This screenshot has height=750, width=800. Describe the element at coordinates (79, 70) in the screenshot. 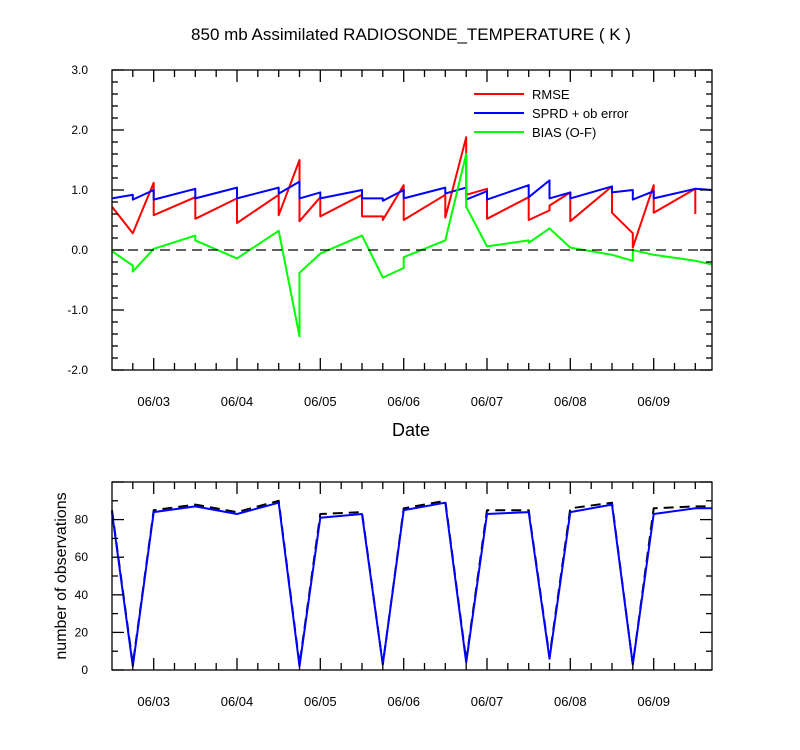

I see `y-tick-label: 3.0` at that location.